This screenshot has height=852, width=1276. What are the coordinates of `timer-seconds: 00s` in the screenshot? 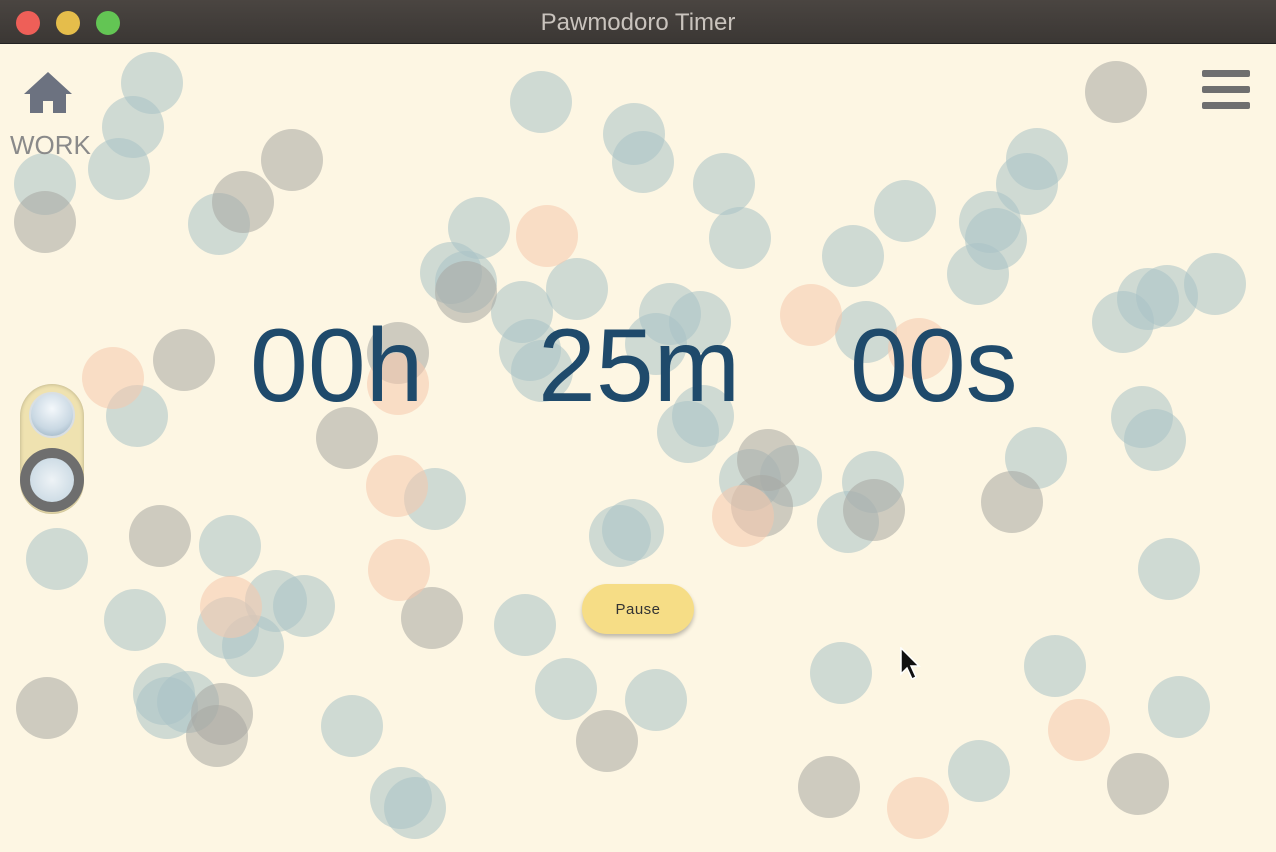 It's located at (934, 366).